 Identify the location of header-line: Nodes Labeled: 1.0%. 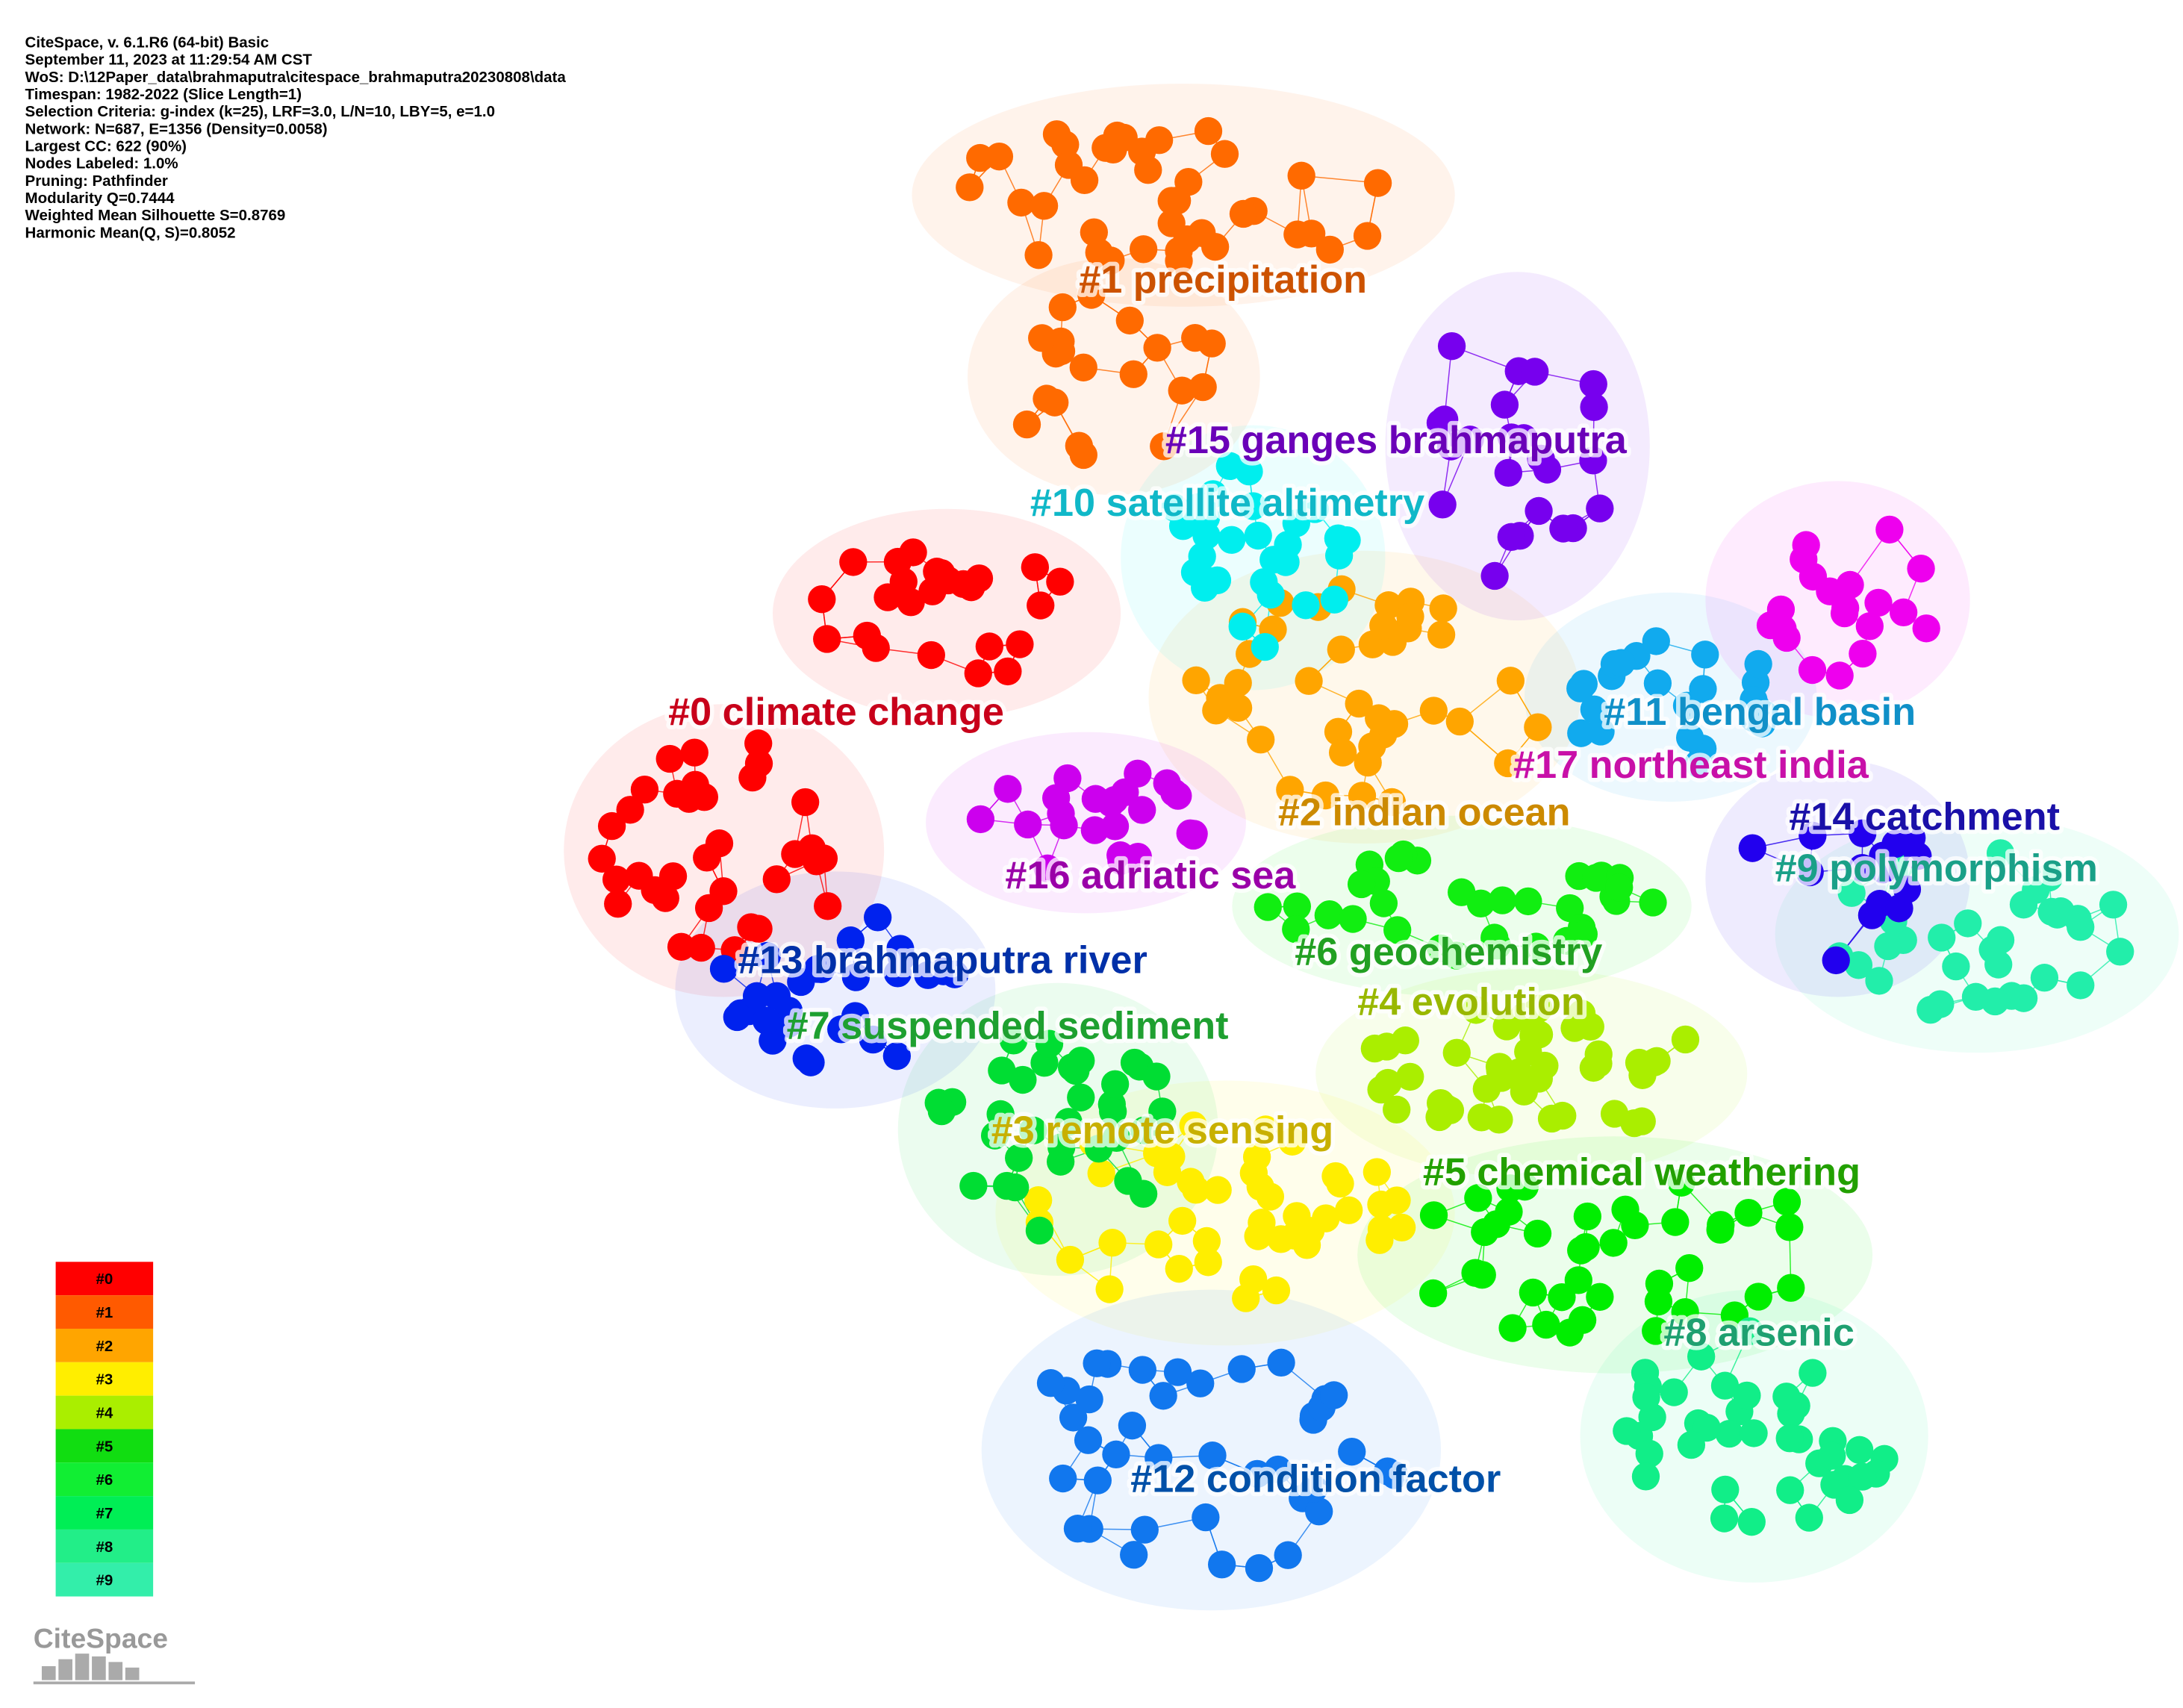
(101, 163).